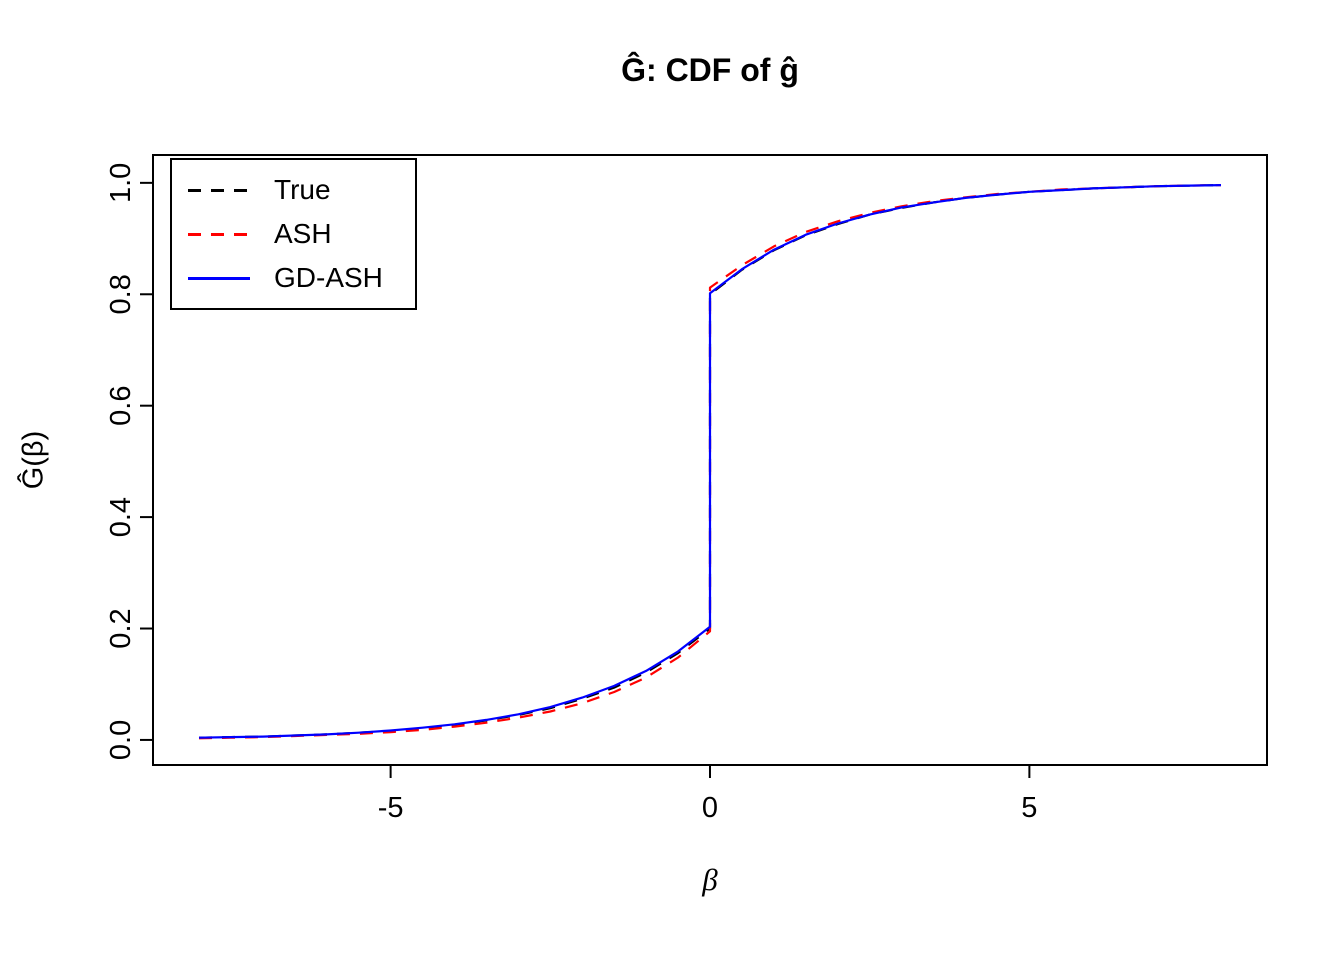 The width and height of the screenshot is (1344, 960). What do you see at coordinates (219, 234) in the screenshot?
I see `legend-line-sample-ash` at bounding box center [219, 234].